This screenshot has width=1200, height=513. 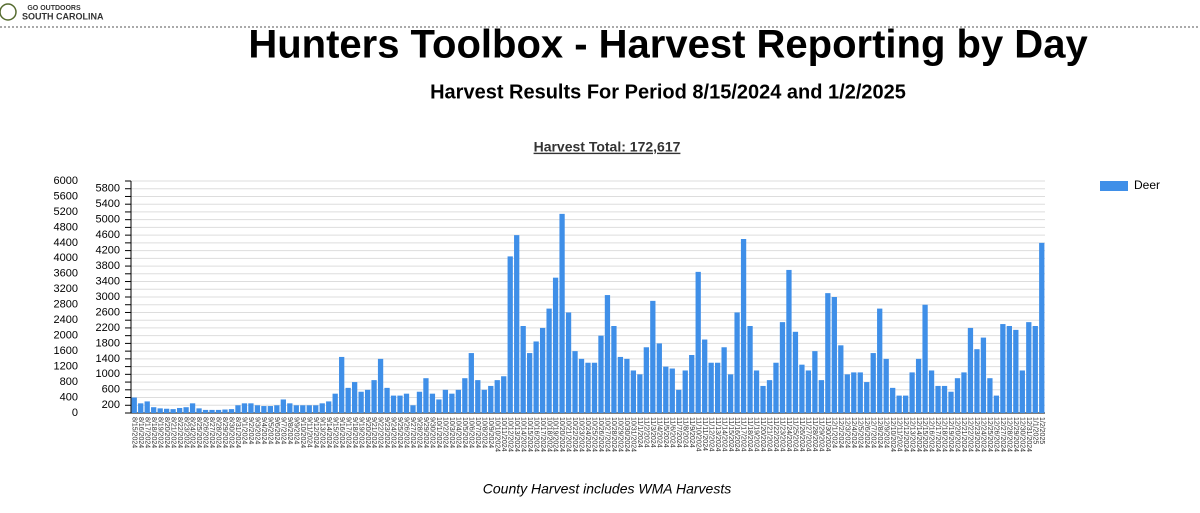 What do you see at coordinates (503, 434) in the screenshot?
I see `x-tick-label: 10/11/2024` at bounding box center [503, 434].